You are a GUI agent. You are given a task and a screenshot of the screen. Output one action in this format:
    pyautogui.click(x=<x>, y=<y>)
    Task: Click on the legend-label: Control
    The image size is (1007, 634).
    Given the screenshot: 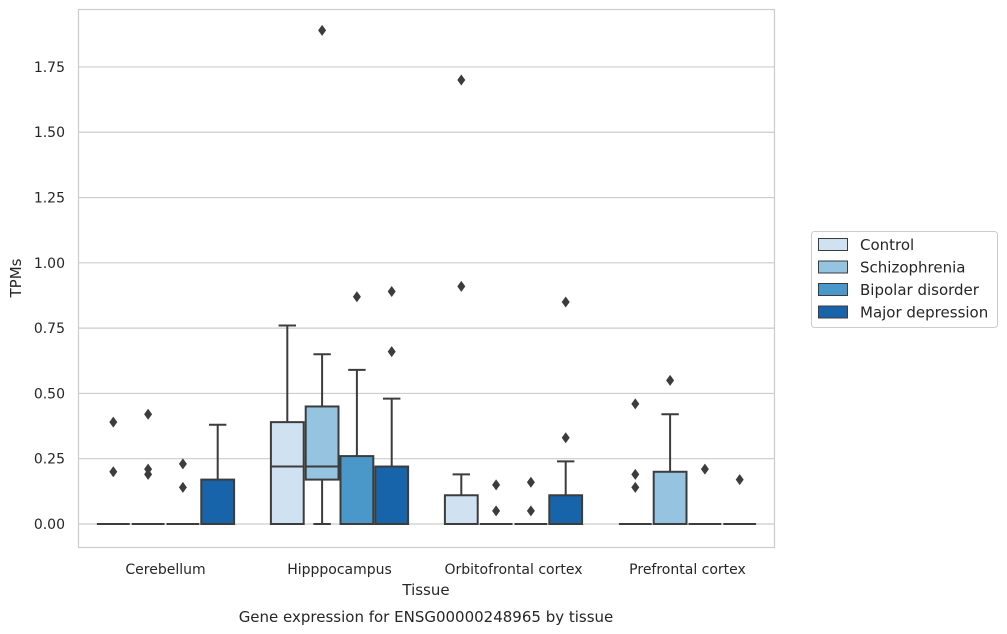 What is the action you would take?
    pyautogui.click(x=887, y=245)
    